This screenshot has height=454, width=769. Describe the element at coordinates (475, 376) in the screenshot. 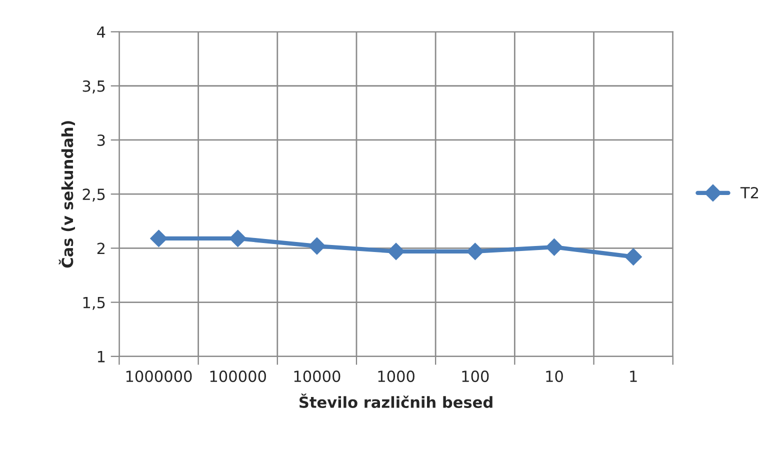

I see `x-tick-label: 100` at that location.